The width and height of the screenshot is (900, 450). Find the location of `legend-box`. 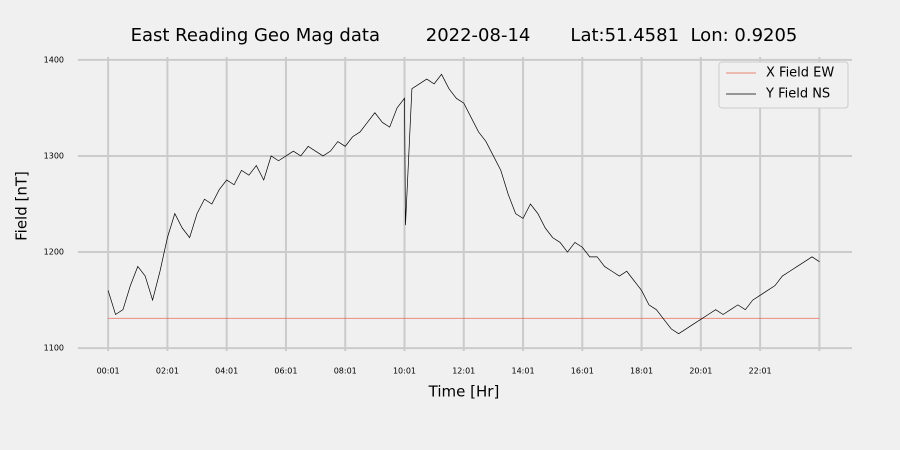

legend-box is located at coordinates (783, 85).